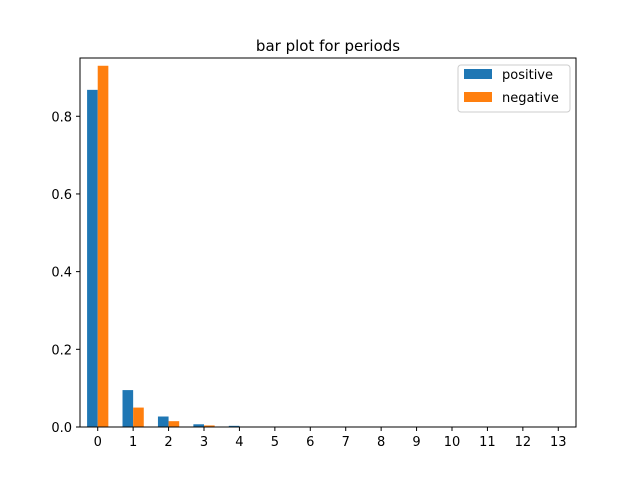 The image size is (640, 485). I want to click on y-axis: 0.0 0.2 0.4 0.6 0.8, so click(65, 273).